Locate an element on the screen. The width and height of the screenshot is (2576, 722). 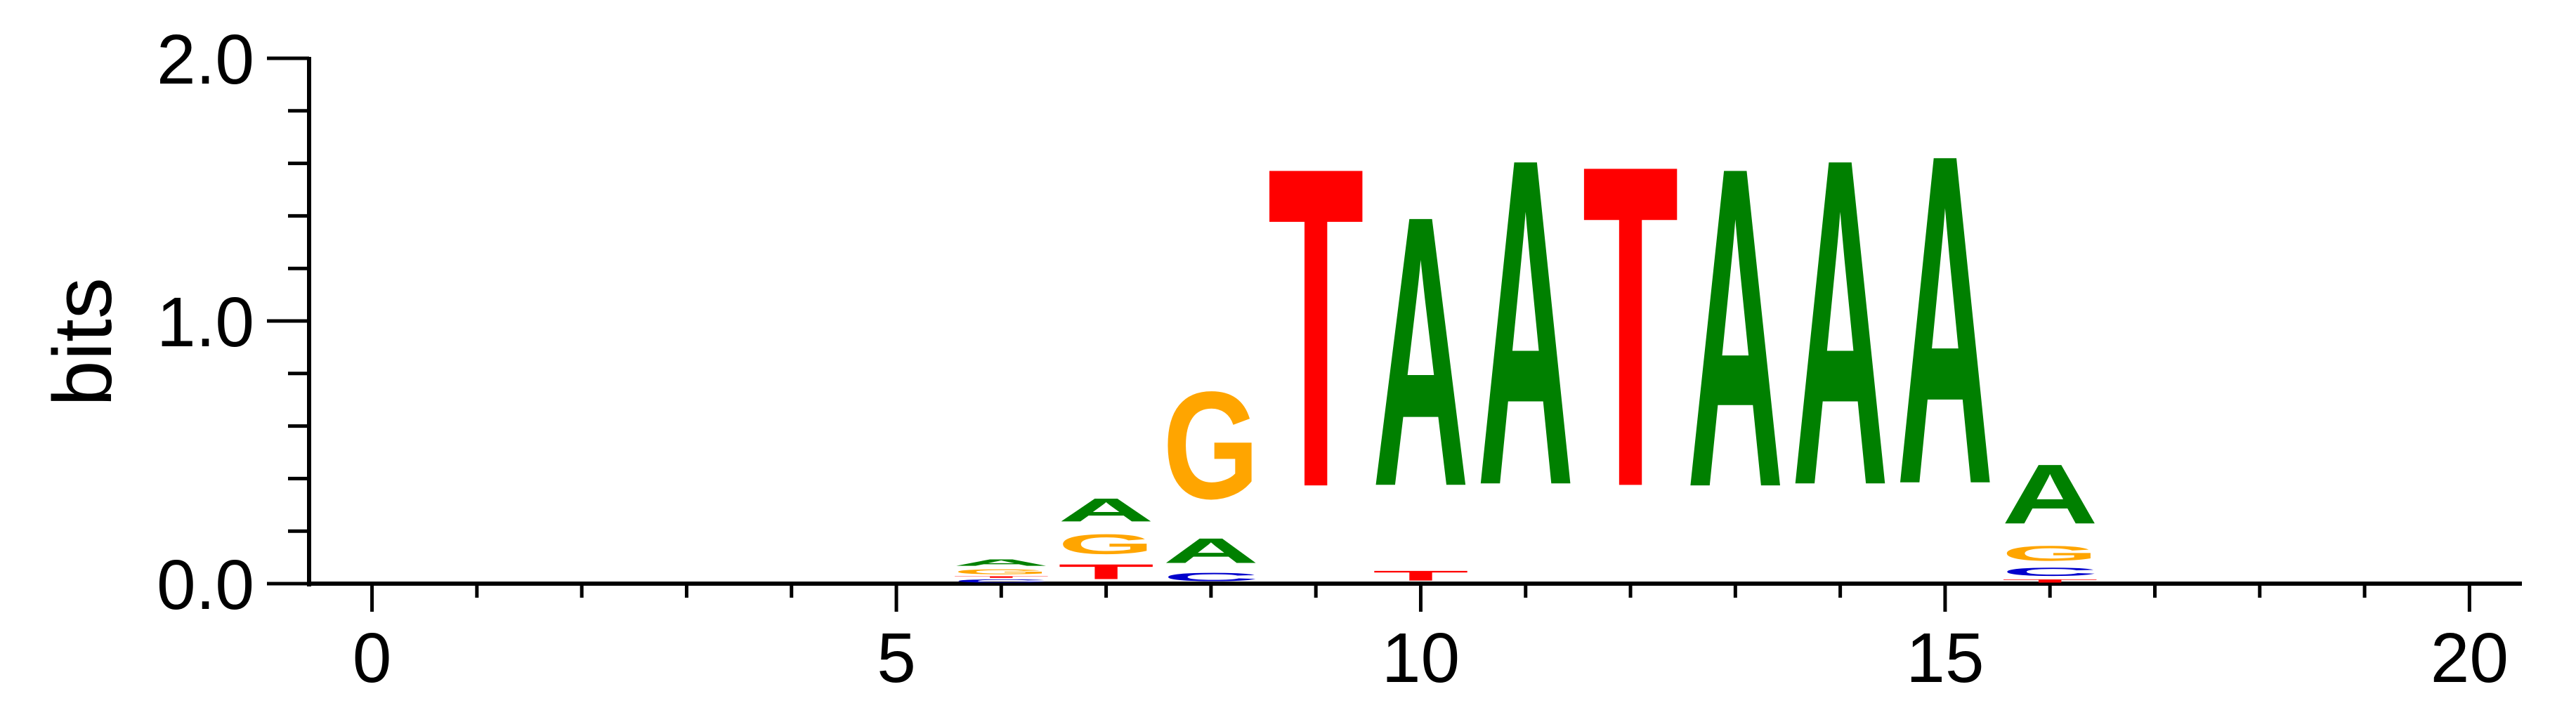
logo-letter-a-pos-14: A is located at coordinates (1840, 321).